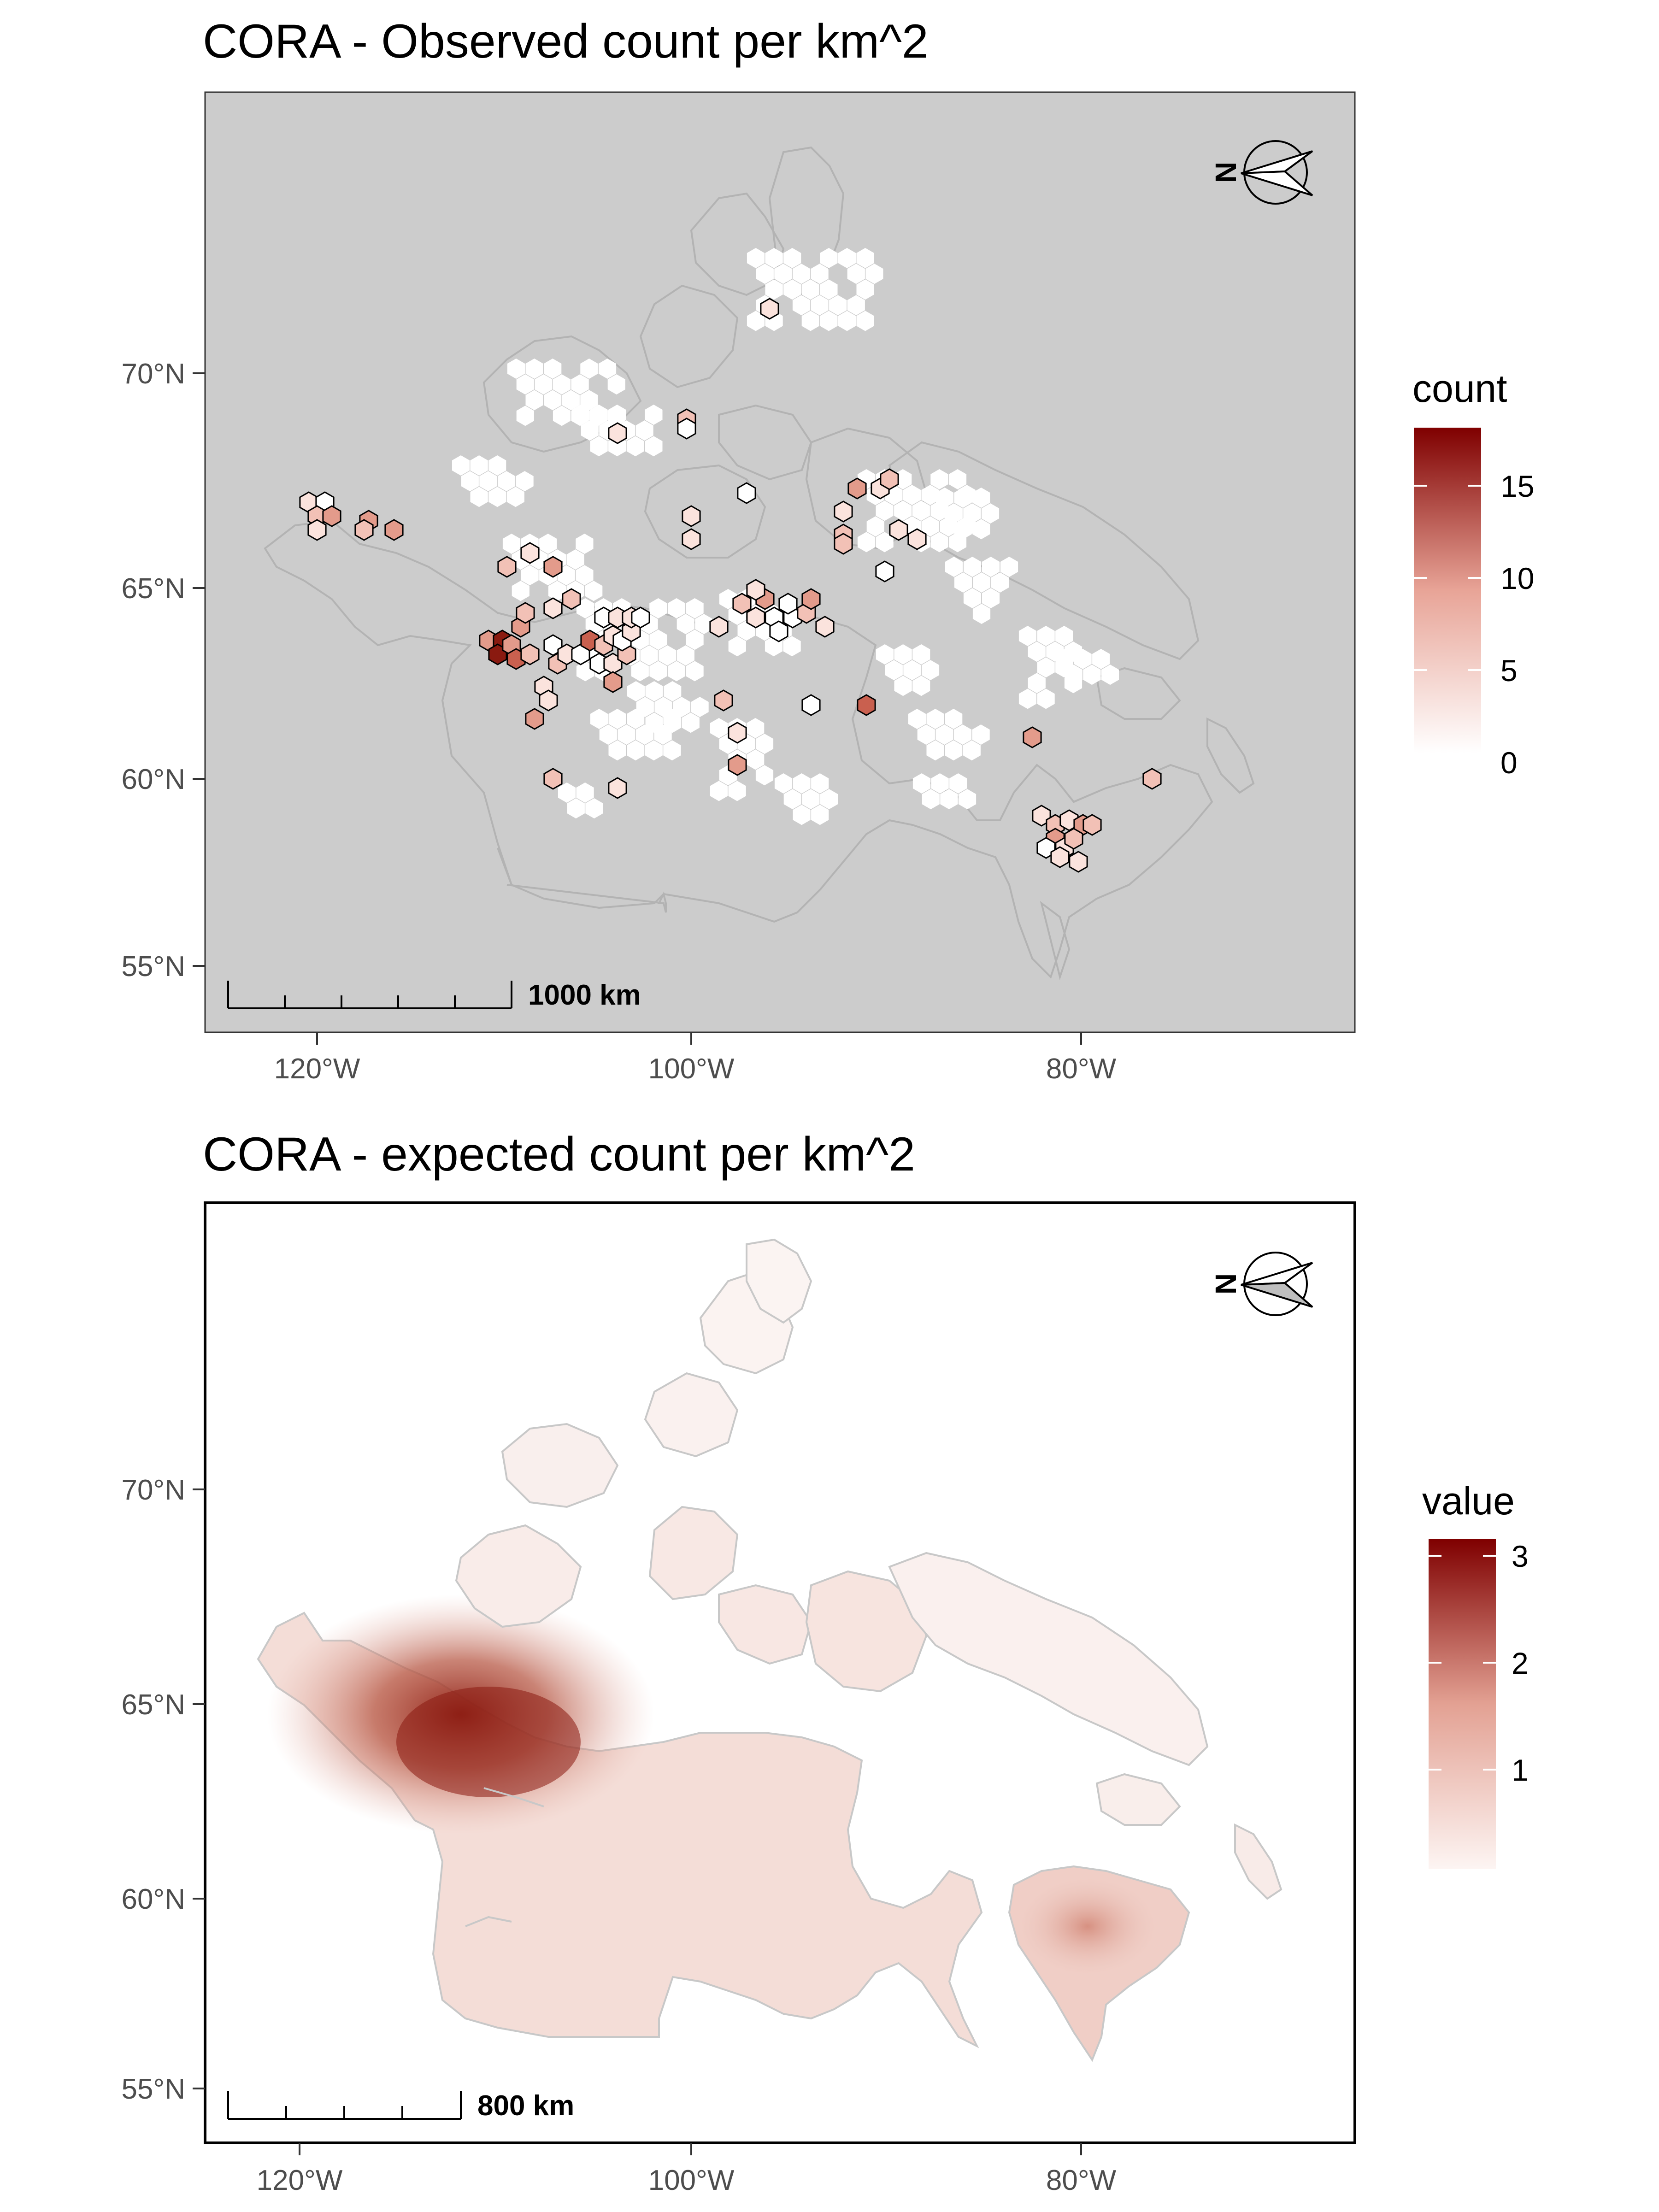 This screenshot has height=2212, width=1659. What do you see at coordinates (163, 1789) in the screenshot?
I see `y-axis: 70°N 65°N 60°N 55°N` at bounding box center [163, 1789].